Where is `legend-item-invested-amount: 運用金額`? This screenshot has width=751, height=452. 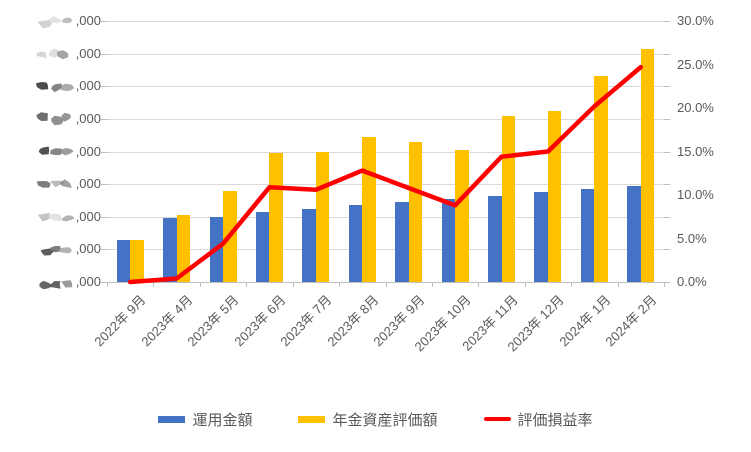
legend-item-invested-amount: 運用金額 is located at coordinates (205, 419).